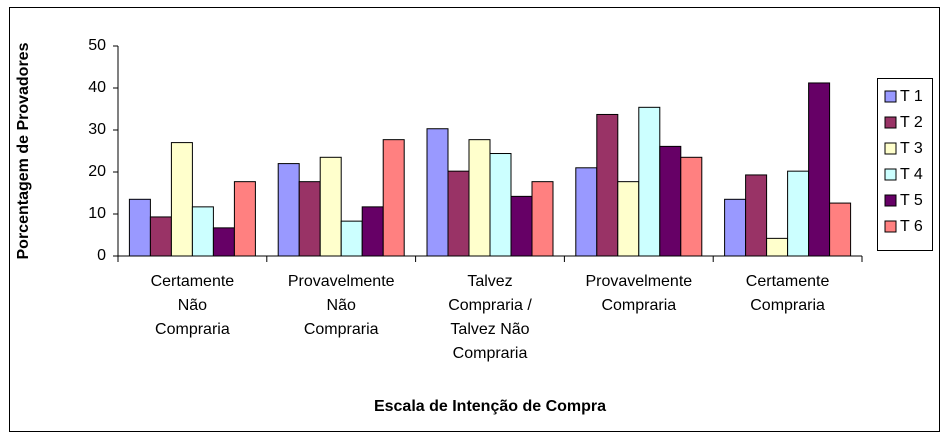  Describe the element at coordinates (911, 200) in the screenshot. I see `legend-label: T 5` at that location.